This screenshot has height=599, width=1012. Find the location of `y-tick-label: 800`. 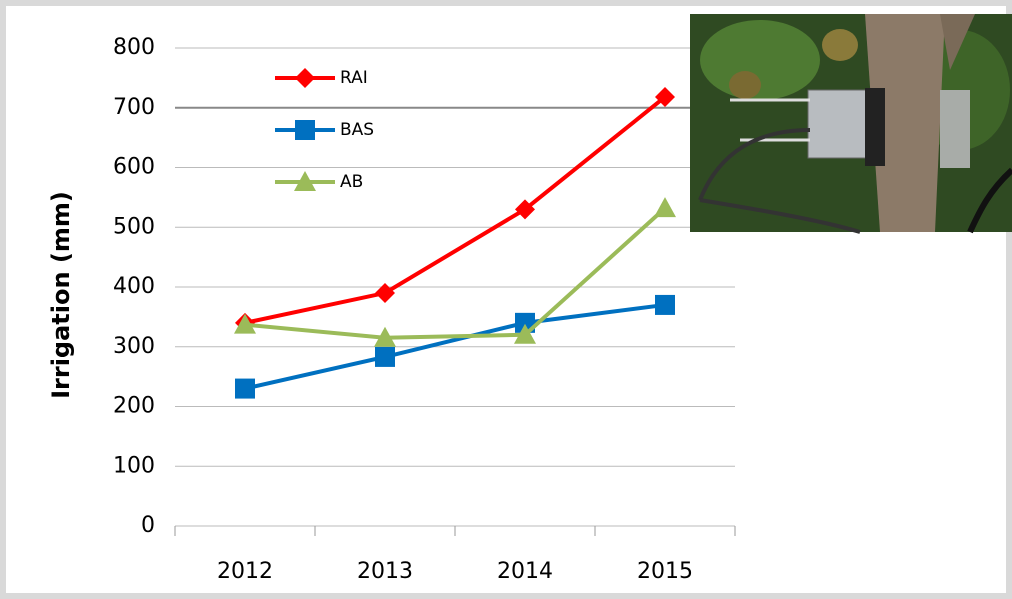

y-tick-label: 800 is located at coordinates (134, 47).